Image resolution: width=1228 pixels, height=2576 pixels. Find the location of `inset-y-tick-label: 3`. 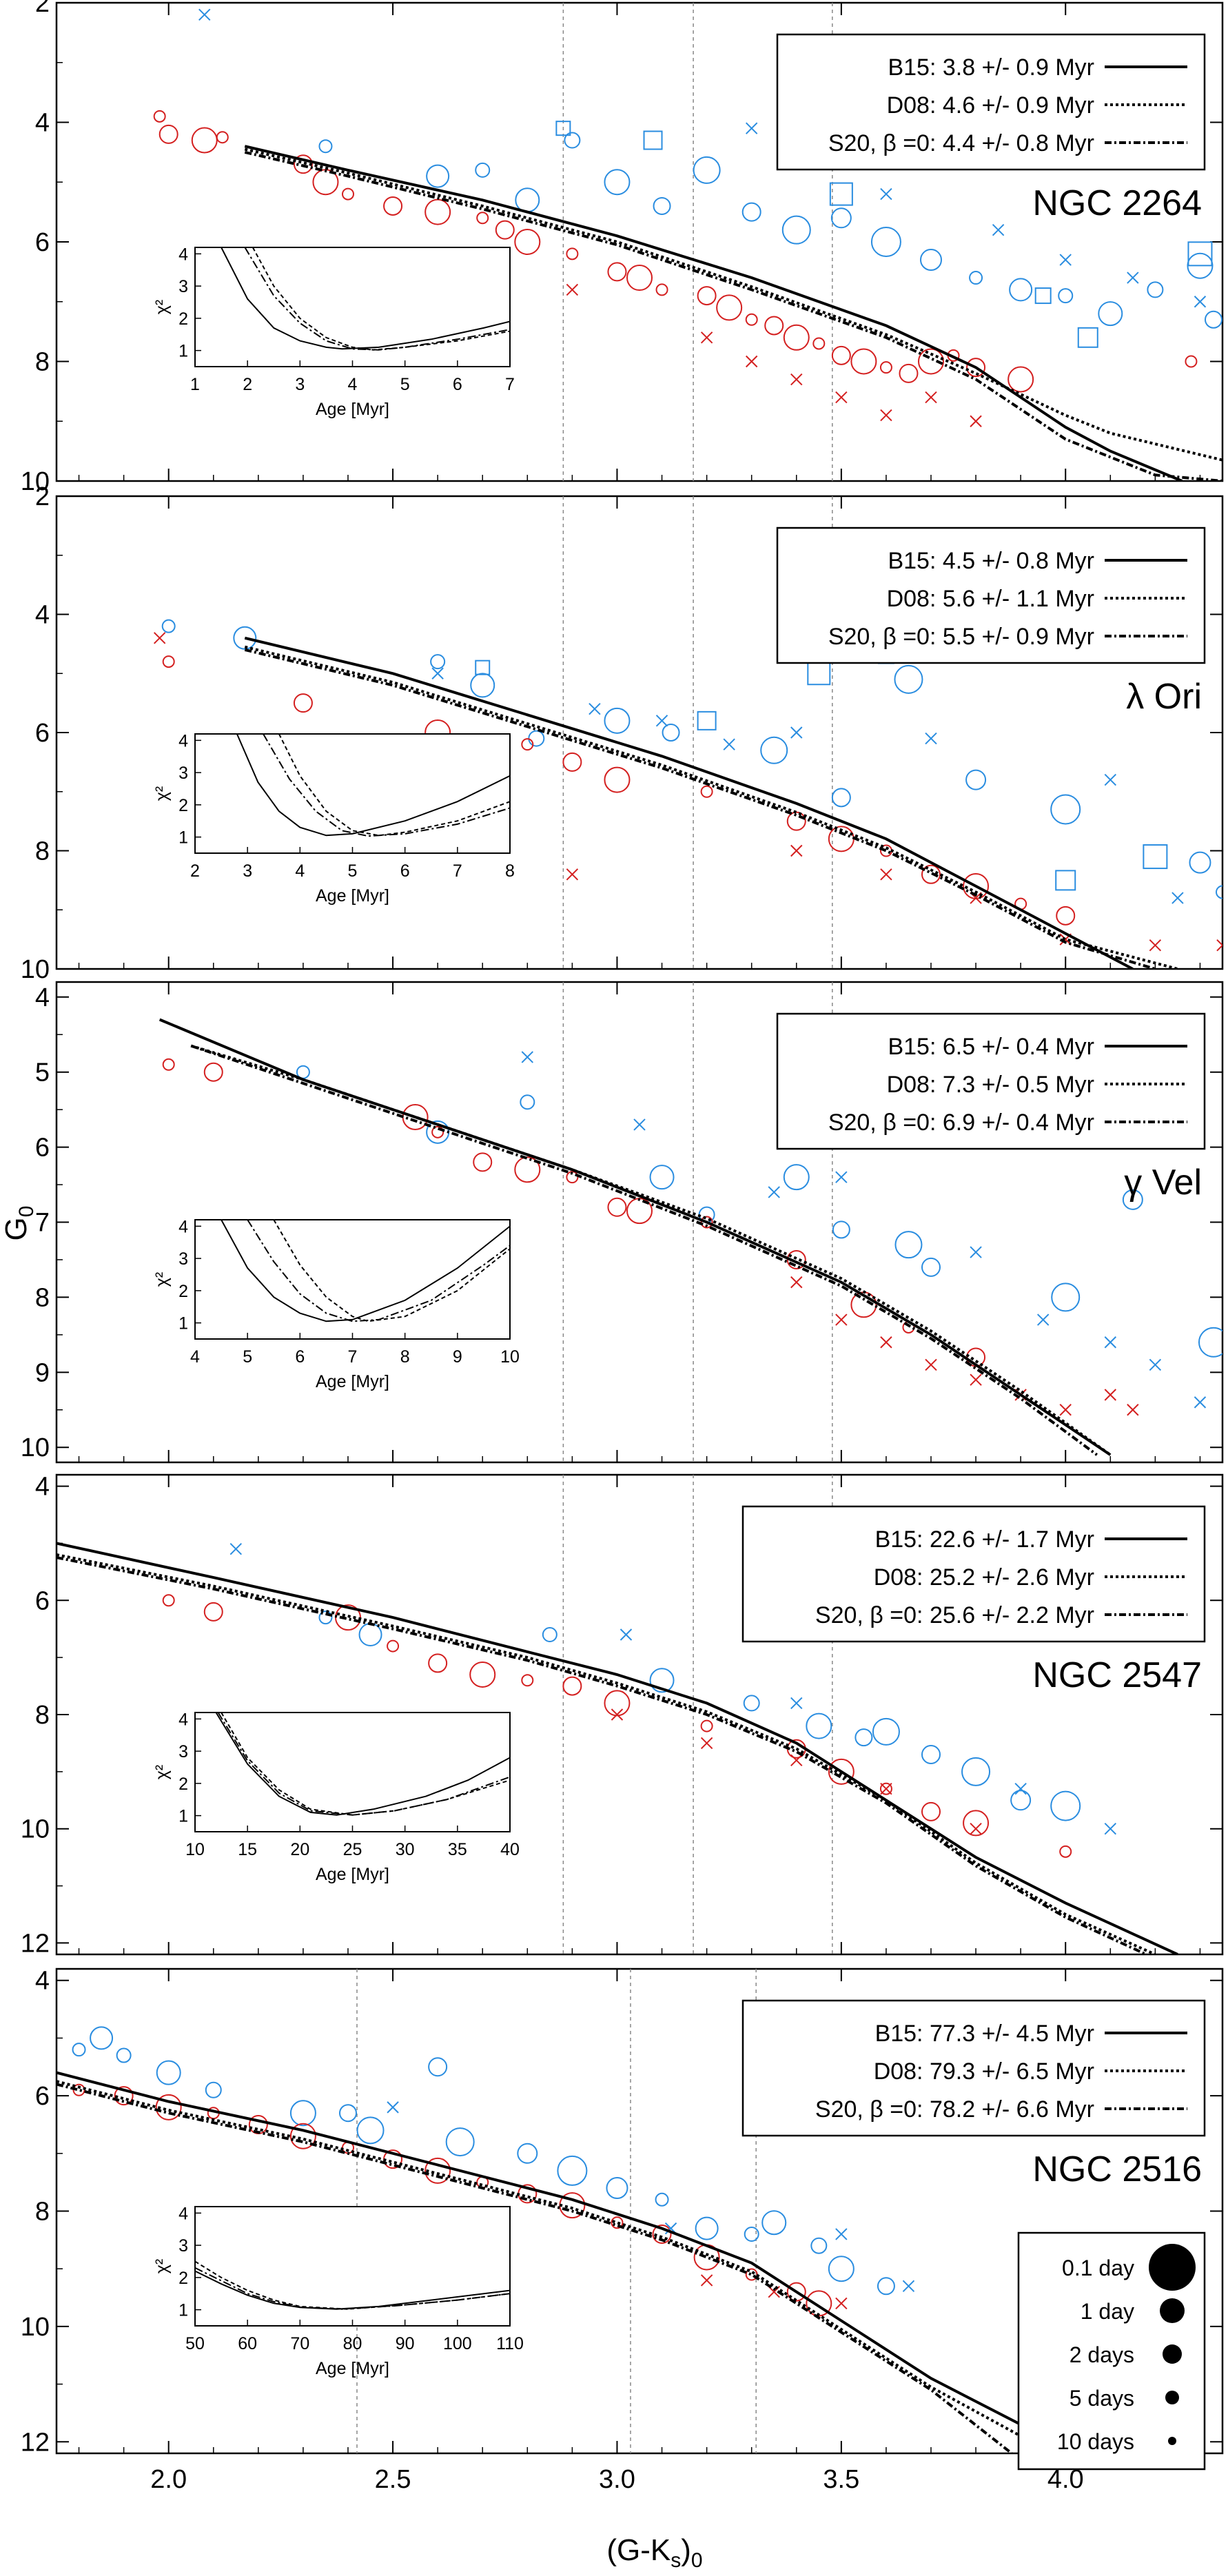

inset-y-tick-label: 3 is located at coordinates (183, 1751).